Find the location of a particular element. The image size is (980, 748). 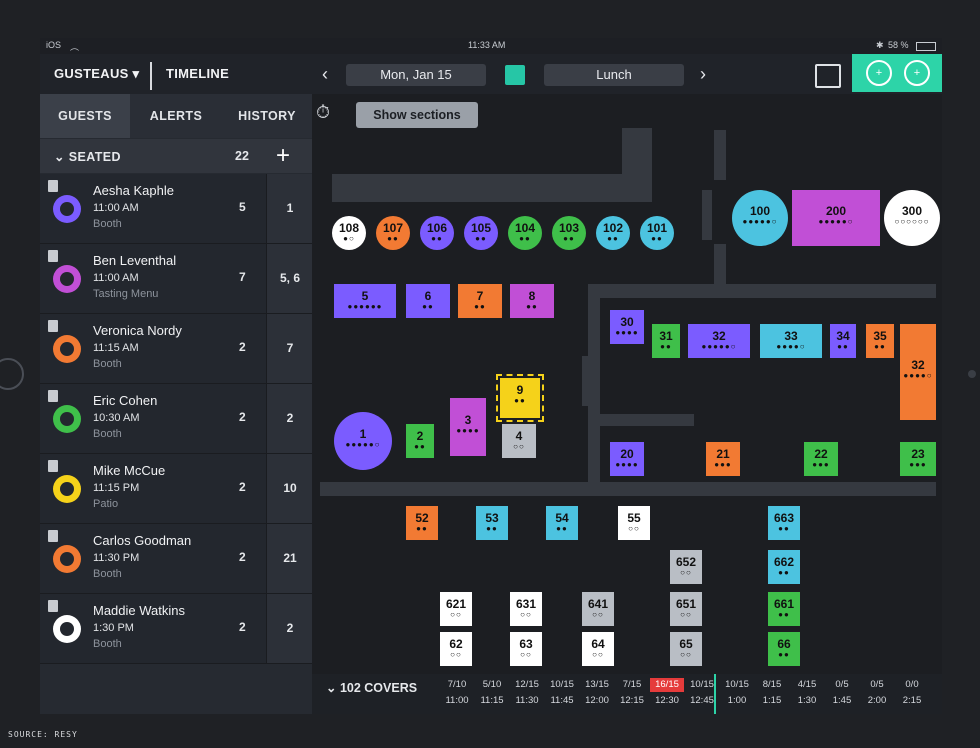

seat-dots: ○○ is located at coordinates (456, 614).